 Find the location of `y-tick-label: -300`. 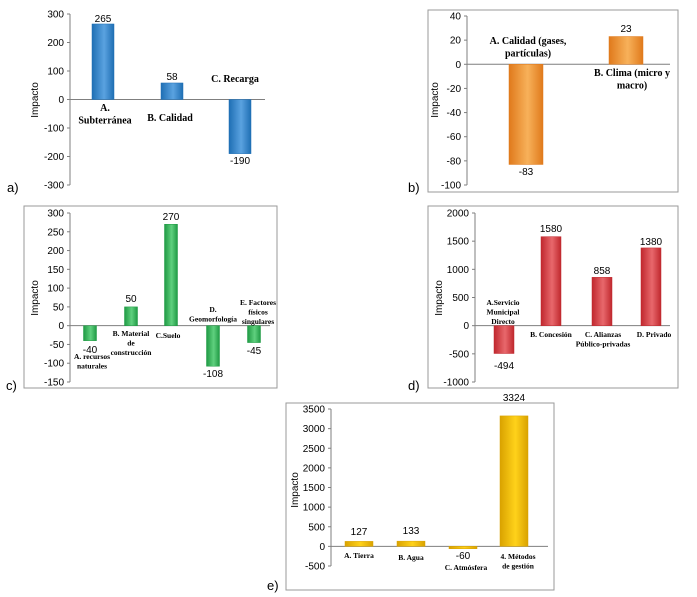

y-tick-label: -300 is located at coordinates (54, 186).